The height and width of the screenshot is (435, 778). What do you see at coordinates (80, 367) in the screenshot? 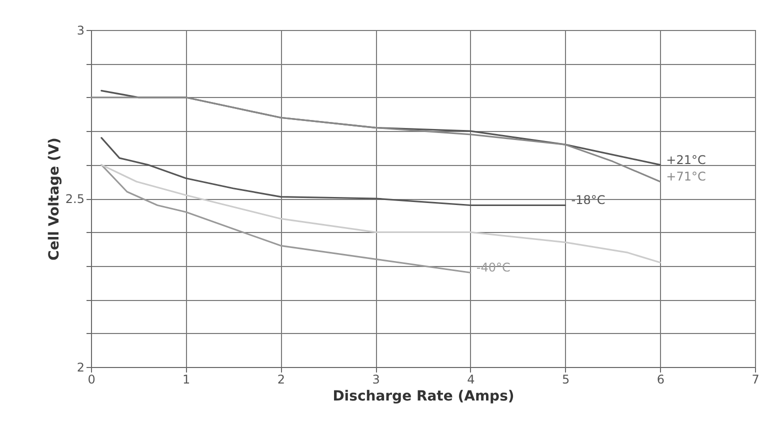
I see `y-tick-label: 2` at bounding box center [80, 367].